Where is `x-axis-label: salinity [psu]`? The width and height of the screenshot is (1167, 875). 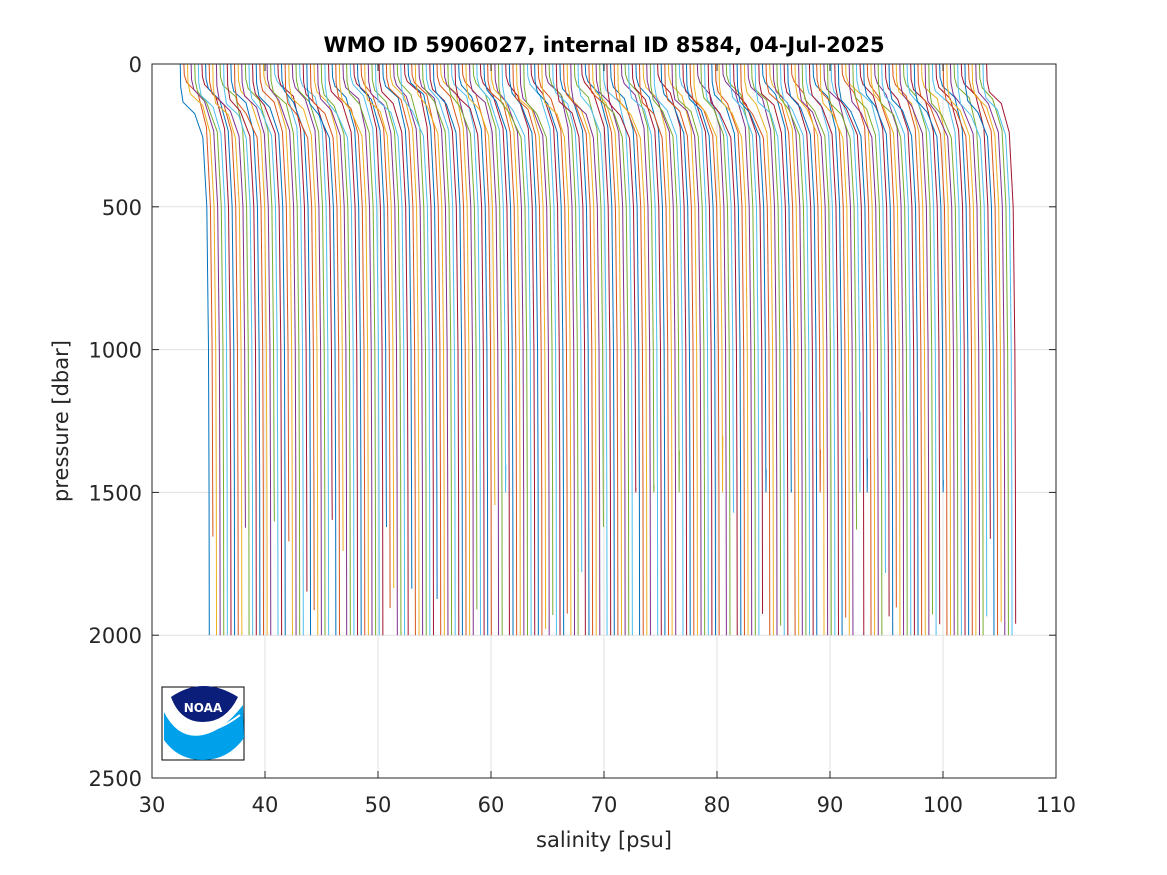
x-axis-label: salinity [psu] is located at coordinates (604, 840).